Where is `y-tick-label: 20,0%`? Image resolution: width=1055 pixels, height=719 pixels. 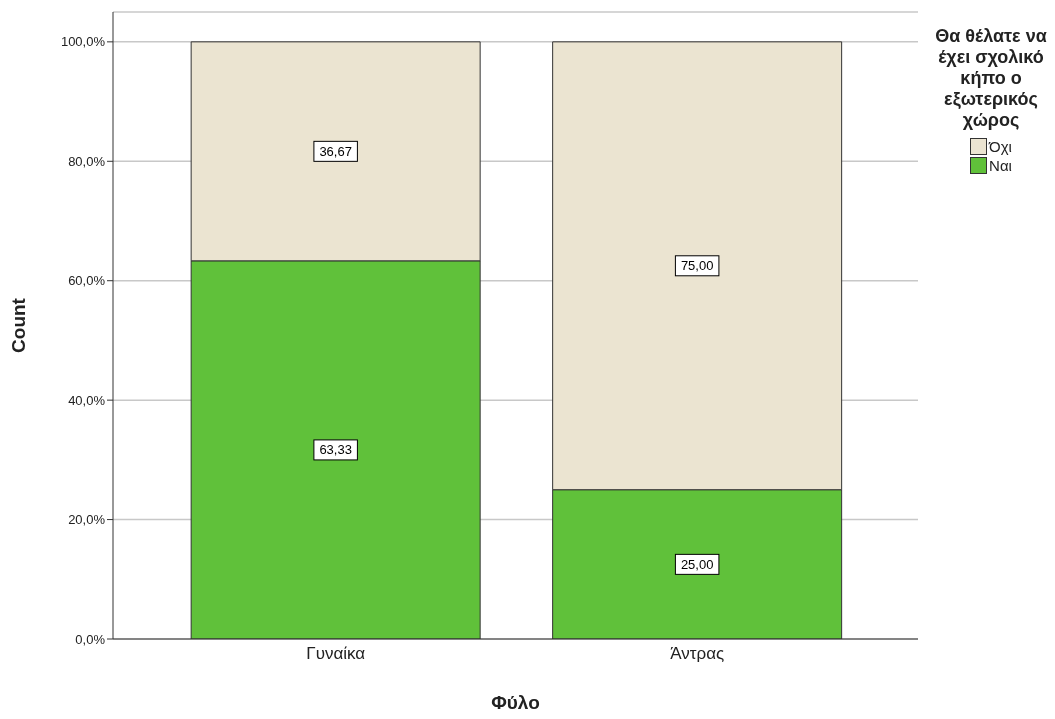 y-tick-label: 20,0% is located at coordinates (87, 520).